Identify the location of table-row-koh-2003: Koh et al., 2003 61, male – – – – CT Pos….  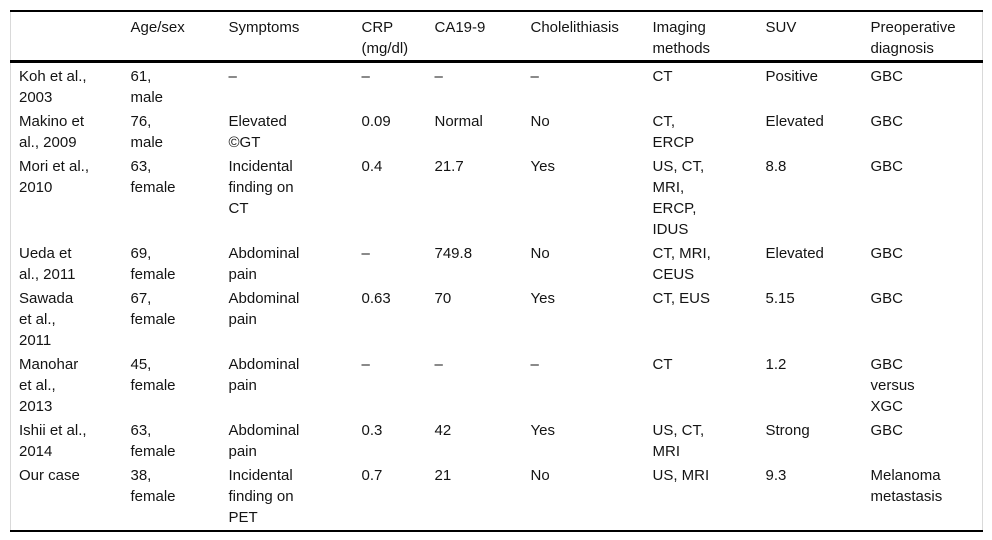
(497, 86).